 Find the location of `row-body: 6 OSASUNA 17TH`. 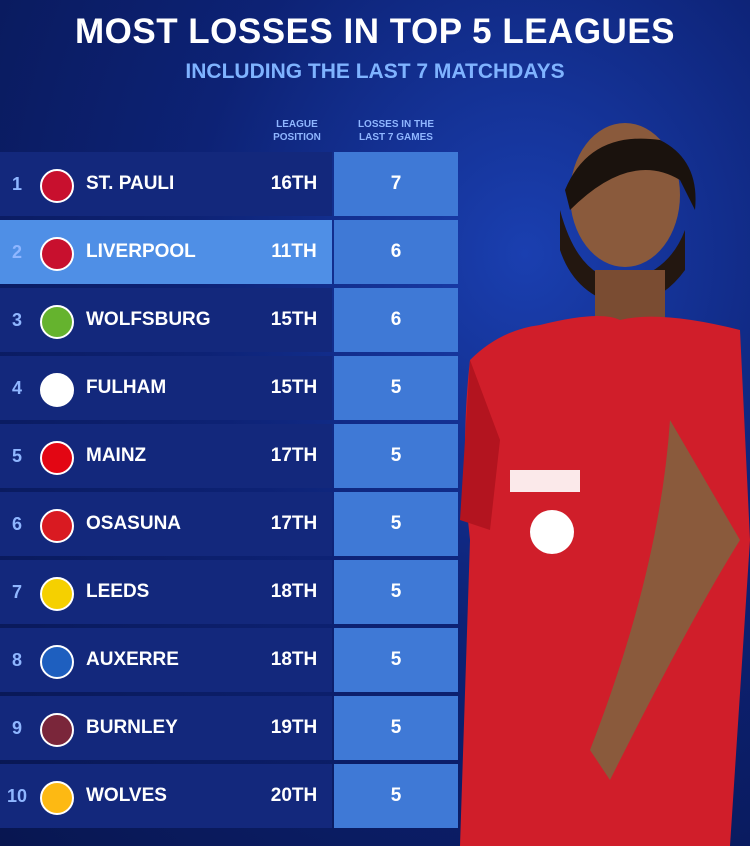

row-body: 6 OSASUNA 17TH is located at coordinates (166, 524).